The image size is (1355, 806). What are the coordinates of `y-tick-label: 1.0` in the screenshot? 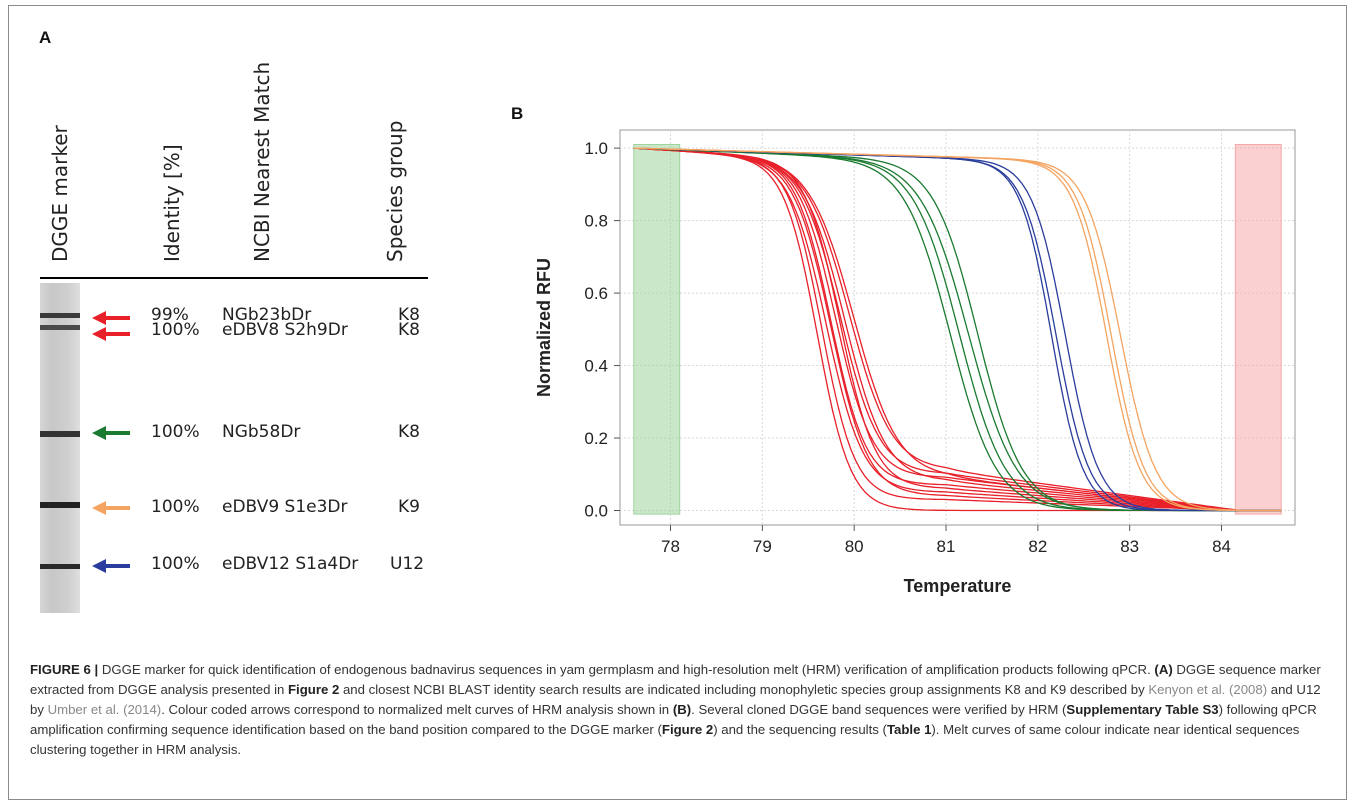 It's located at (596, 148).